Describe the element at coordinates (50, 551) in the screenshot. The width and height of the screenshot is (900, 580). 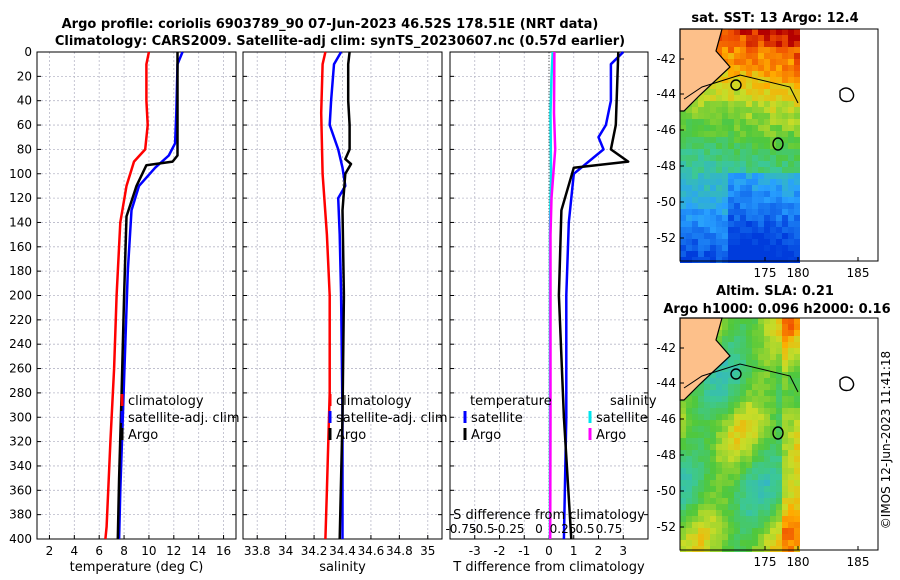
I see `x-tick-label: 2` at that location.